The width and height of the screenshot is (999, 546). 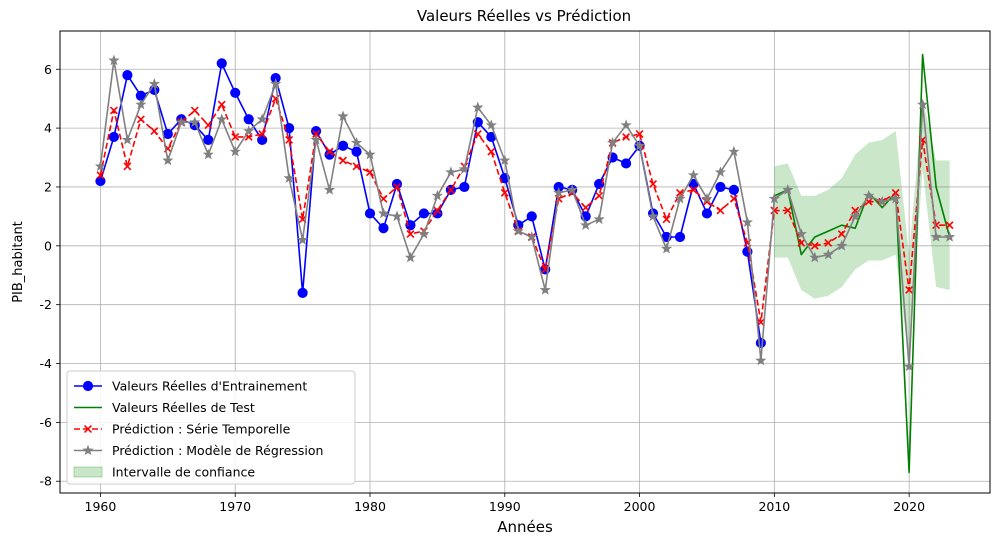 I want to click on y-axis-title: PIB_habitant, so click(x=18, y=262).